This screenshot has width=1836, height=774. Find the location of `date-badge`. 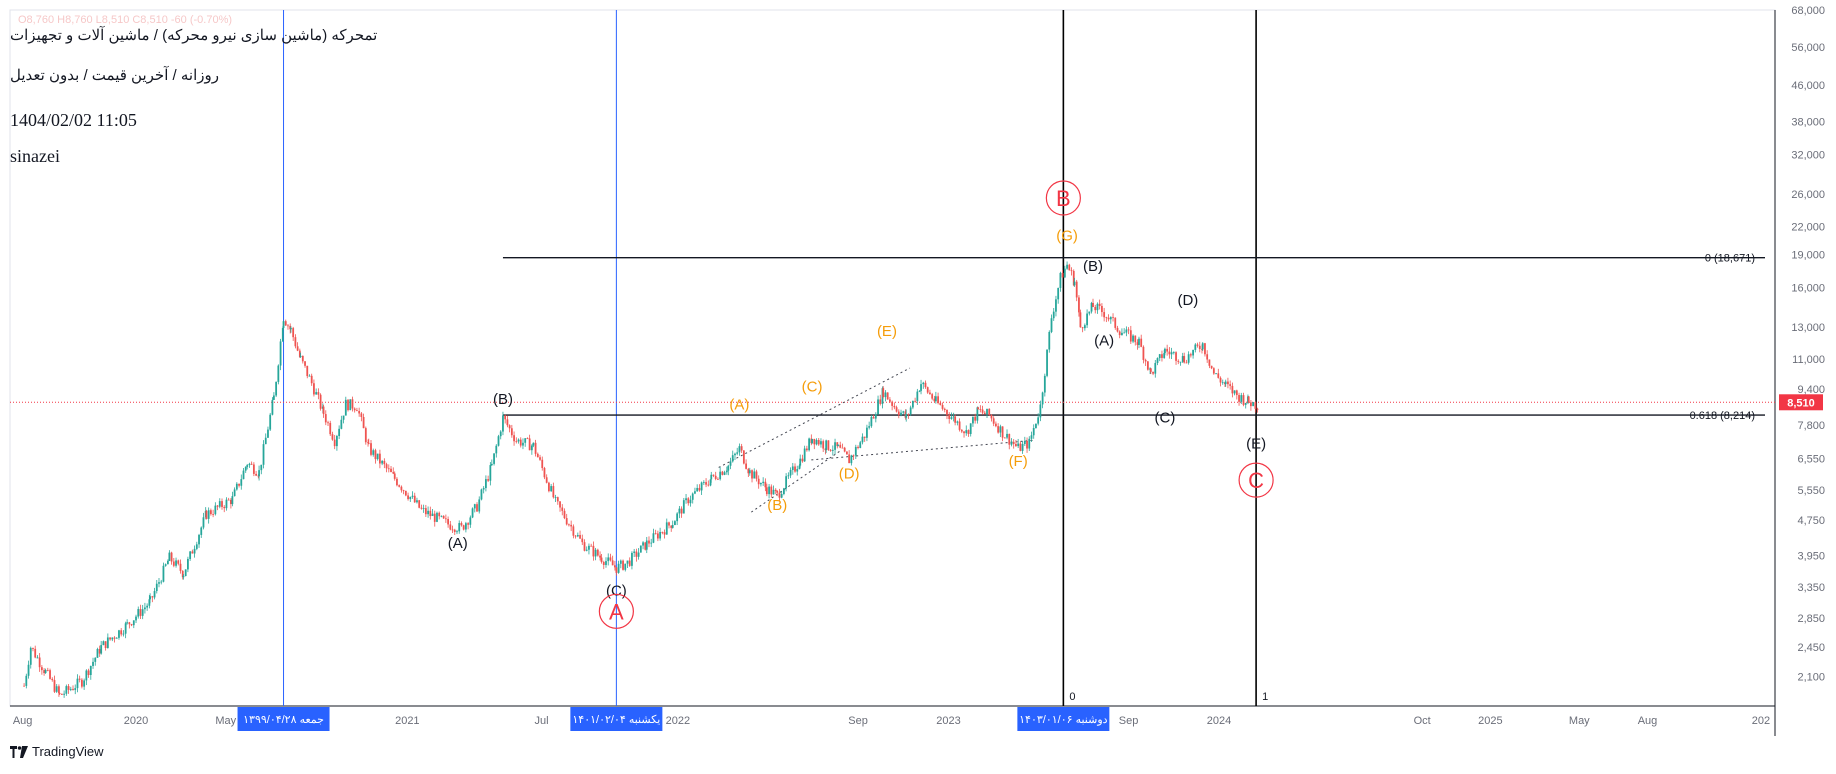

date-badge is located at coordinates (283, 719).